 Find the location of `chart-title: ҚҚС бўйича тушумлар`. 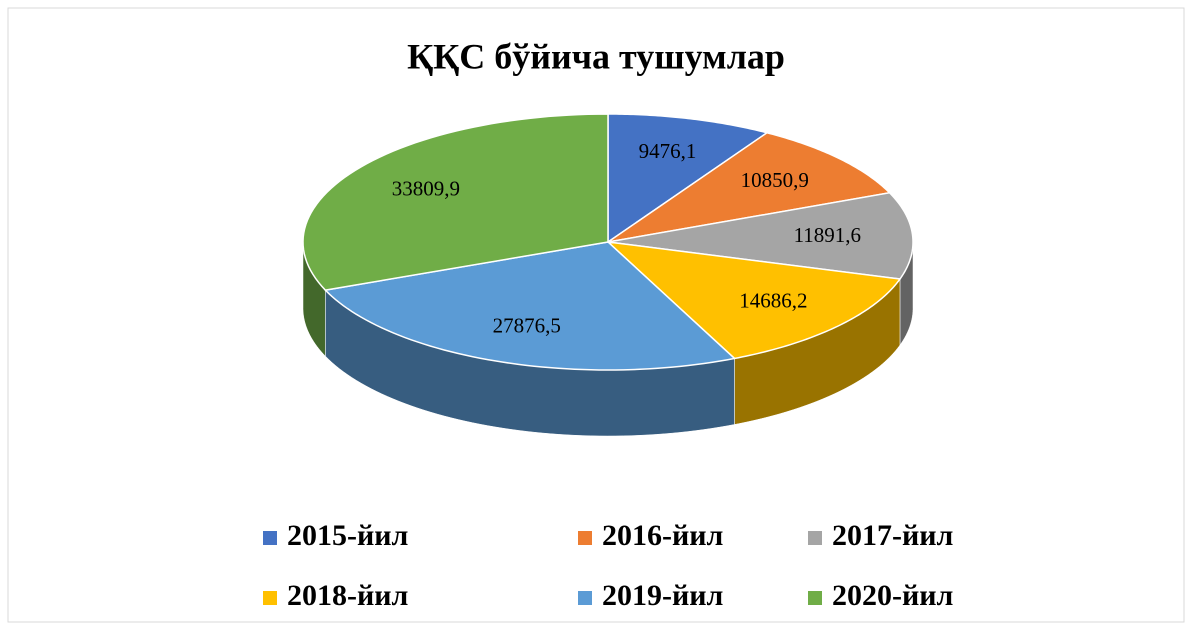

chart-title: ҚҚС бўйича тушумлар is located at coordinates (596, 56).